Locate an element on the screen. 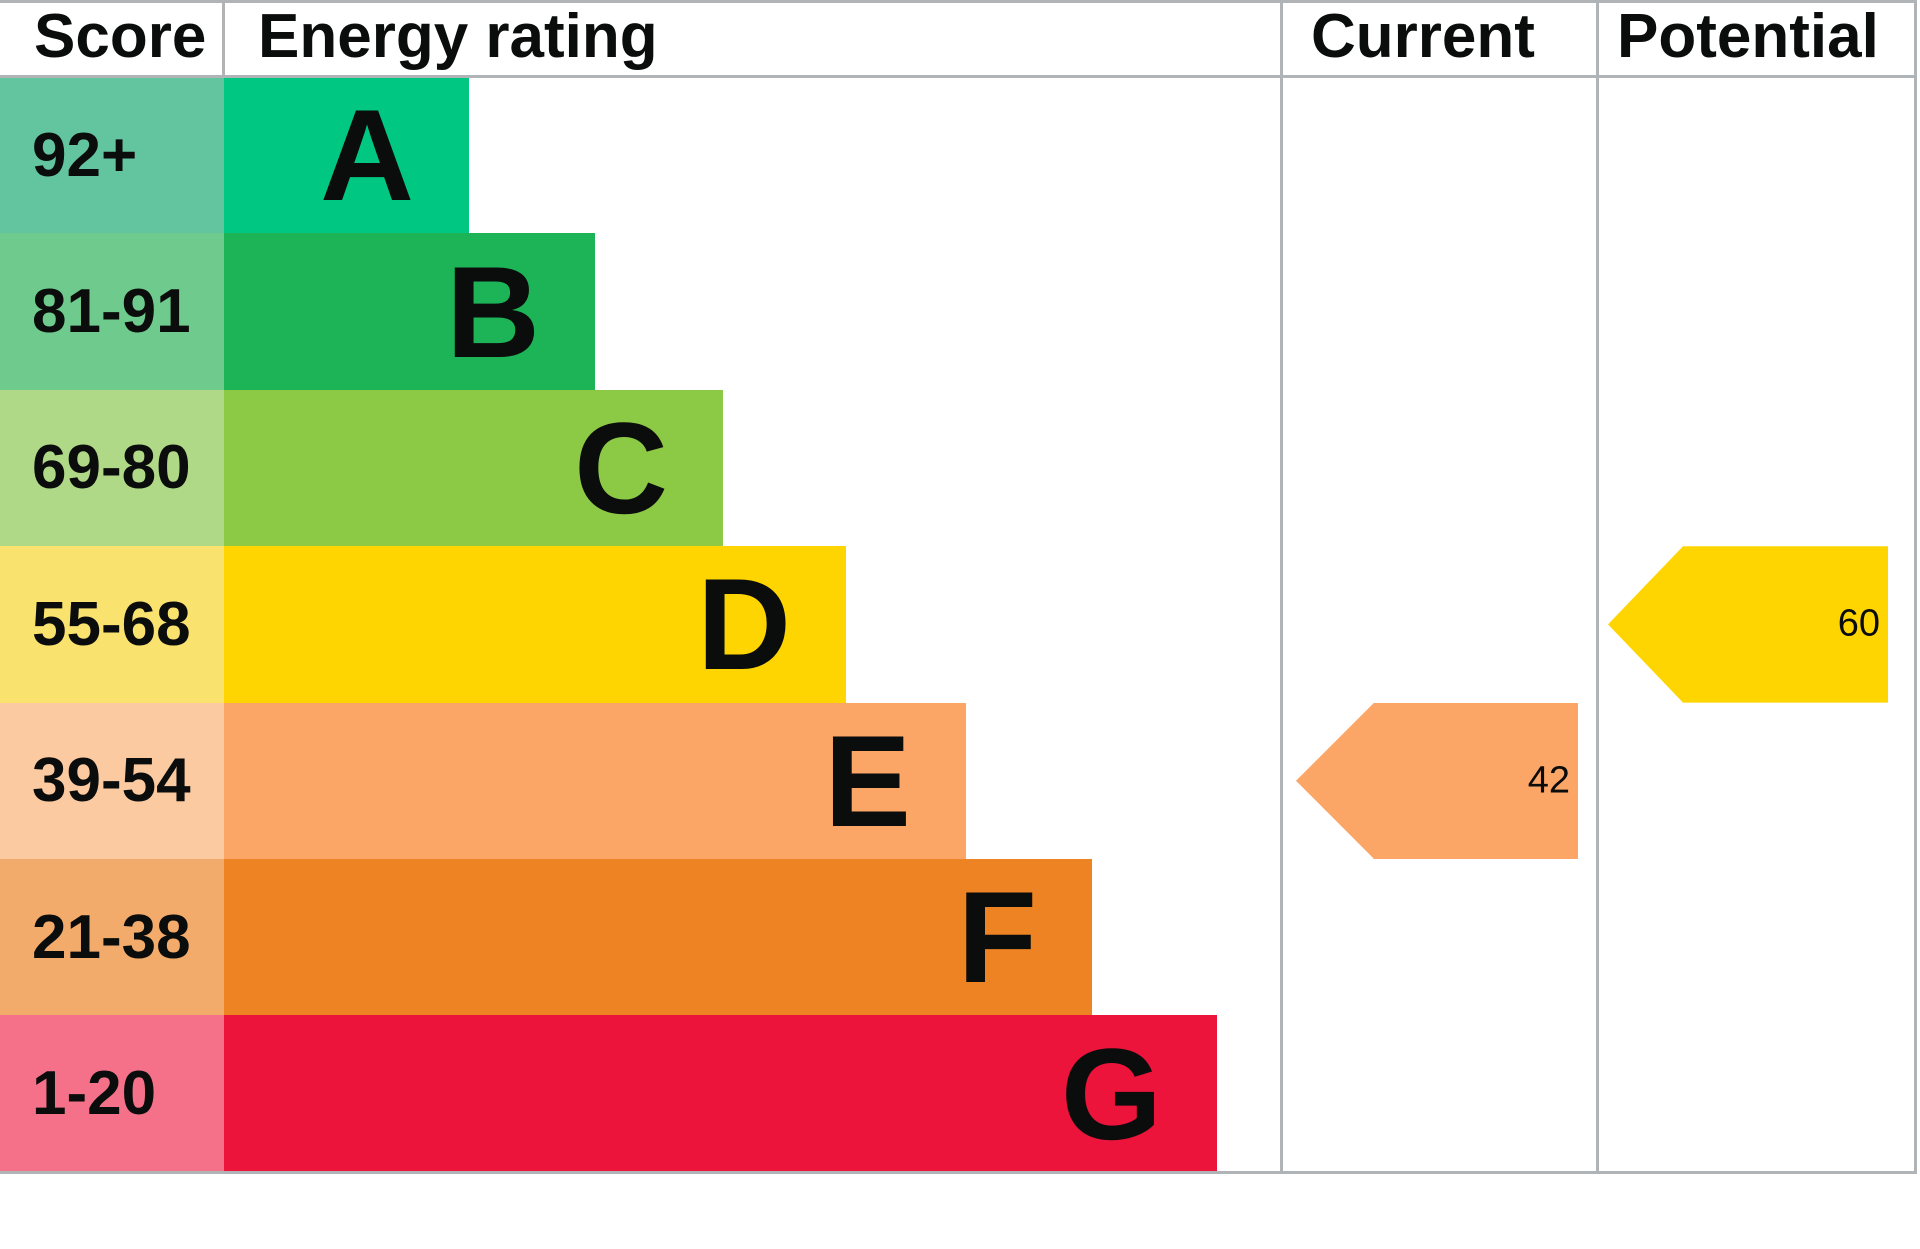 The height and width of the screenshot is (1249, 1920). potential-rating-arrow: 60 is located at coordinates (1748, 624).